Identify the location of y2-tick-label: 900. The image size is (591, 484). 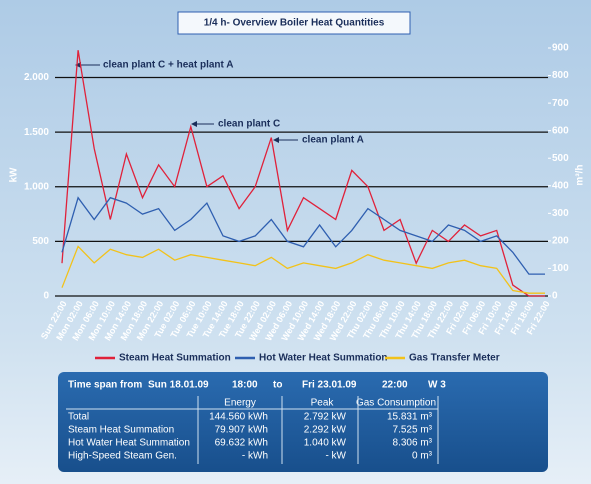
(560, 48).